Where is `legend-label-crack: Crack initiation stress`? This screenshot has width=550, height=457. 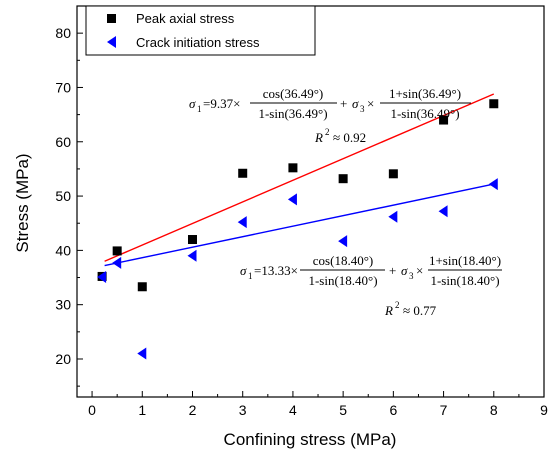 legend-label-crack: Crack initiation stress is located at coordinates (198, 42).